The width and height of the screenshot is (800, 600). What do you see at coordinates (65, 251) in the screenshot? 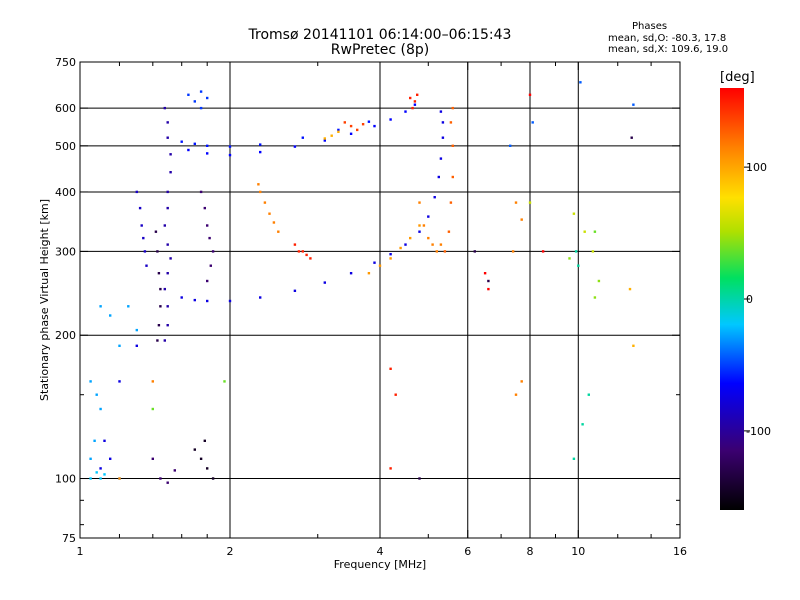
I see `y-tick-label: 300` at bounding box center [65, 251].